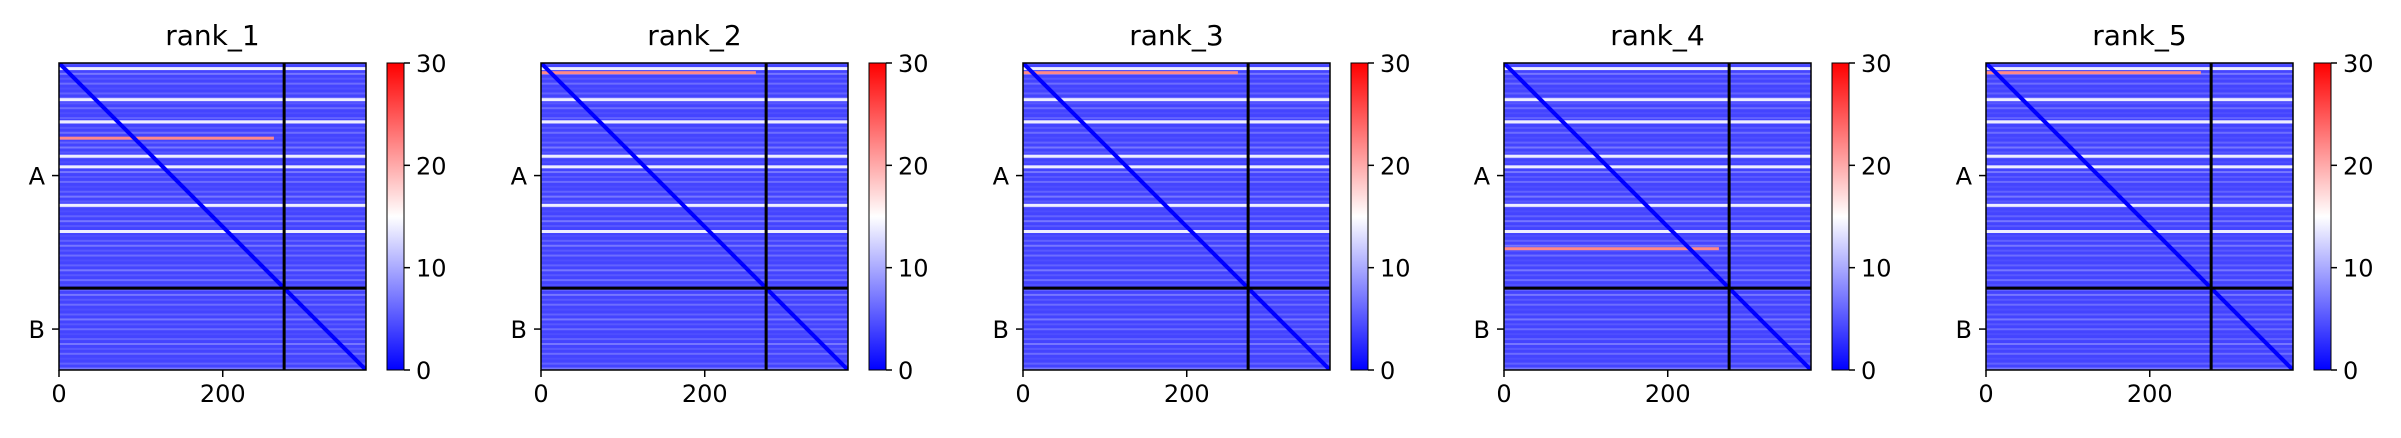  What do you see at coordinates (1876, 166) in the screenshot?
I see `colorbar-tick-label: 20` at bounding box center [1876, 166].